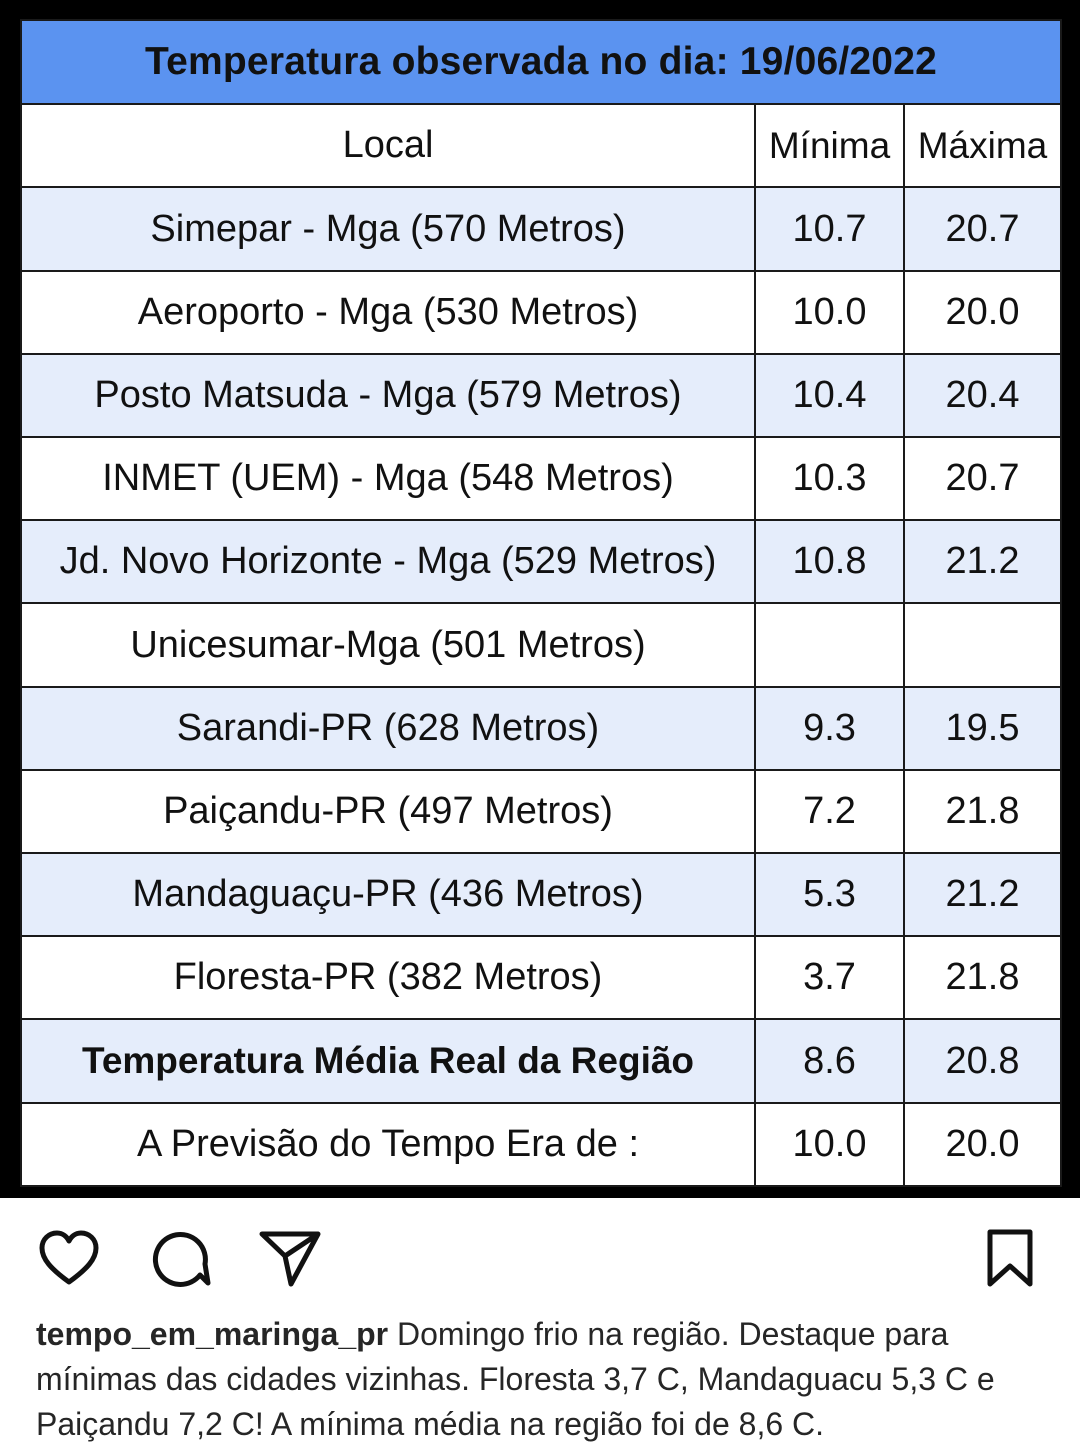 The width and height of the screenshot is (1080, 1455). I want to click on table-row: Unicesumar-Mga (501 Metros), so click(541, 645).